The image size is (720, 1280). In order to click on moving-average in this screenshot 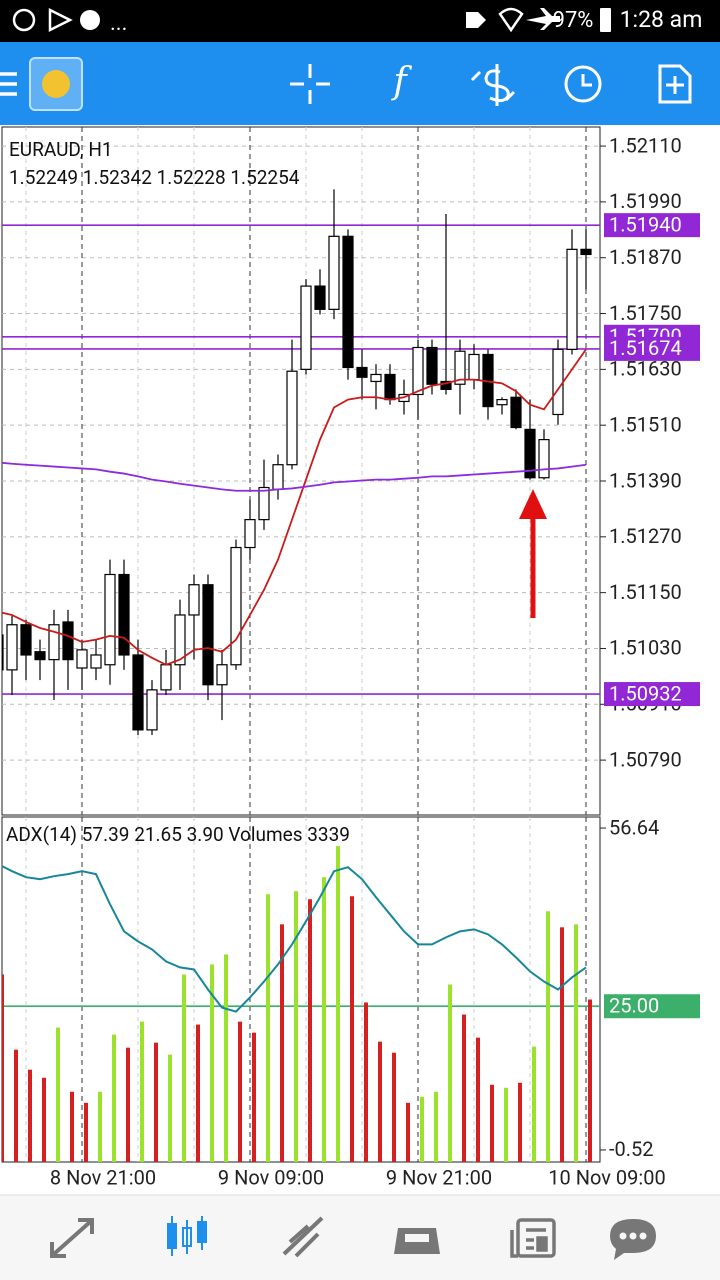, I will do `click(294, 476)`.